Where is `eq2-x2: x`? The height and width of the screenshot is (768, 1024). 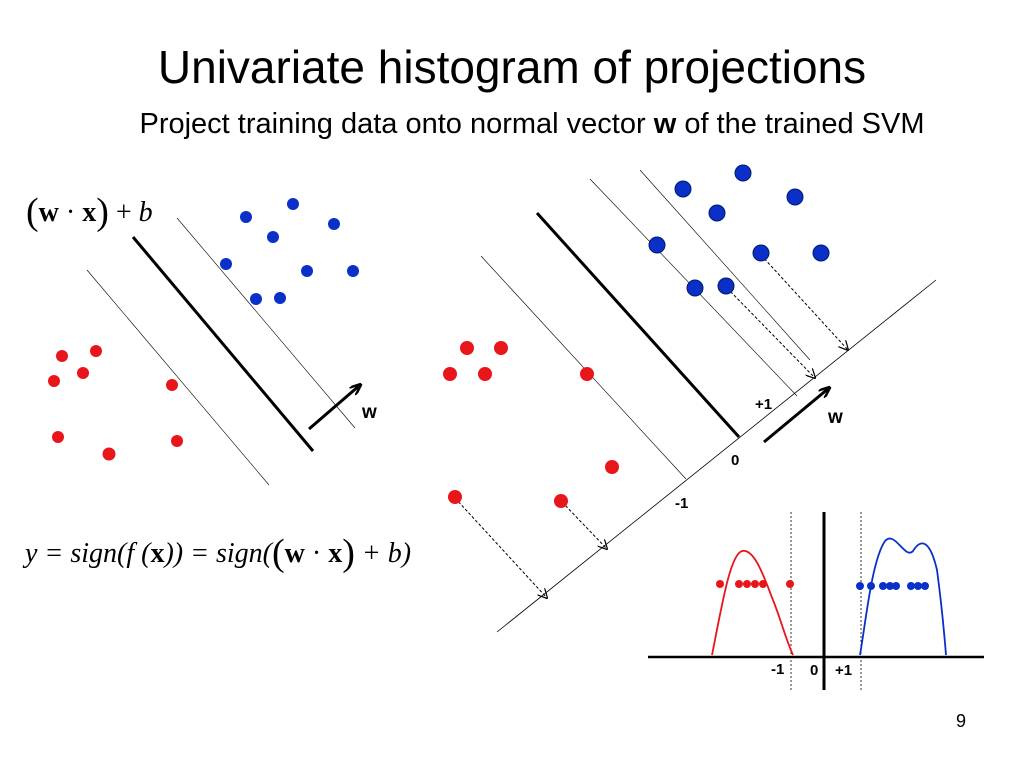
eq2-x2: x is located at coordinates (335, 553).